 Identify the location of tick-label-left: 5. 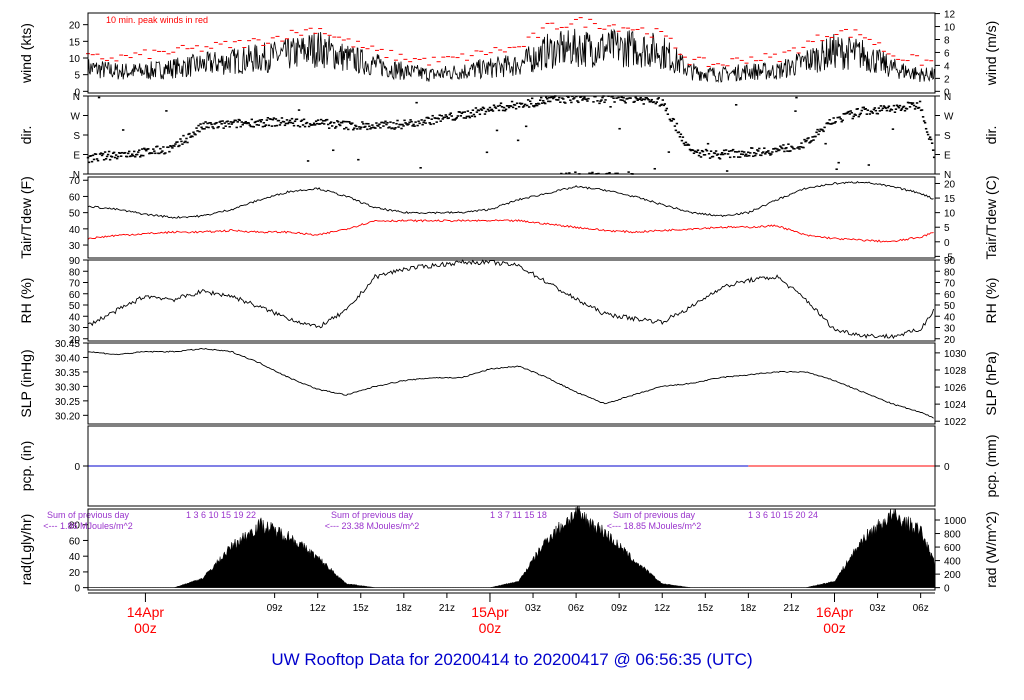
(77, 76).